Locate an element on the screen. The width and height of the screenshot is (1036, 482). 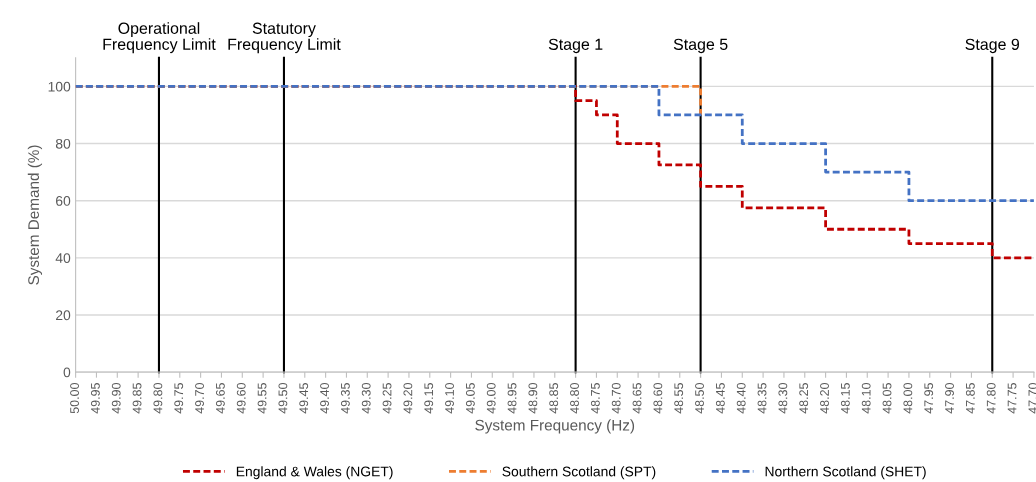
x-tick-label: 49.10 is located at coordinates (449, 398).